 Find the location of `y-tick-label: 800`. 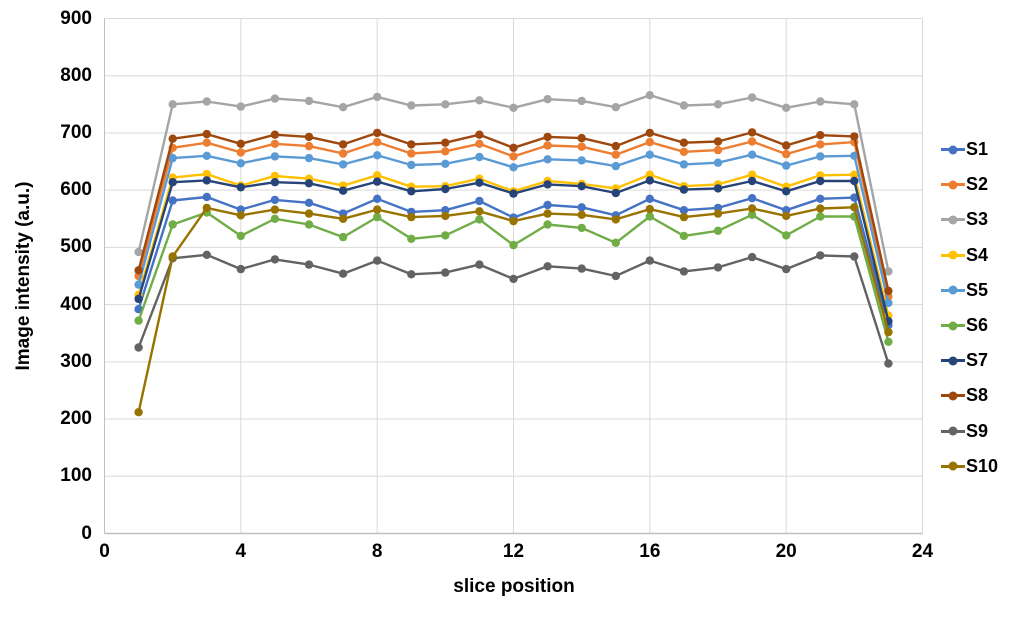

y-tick-label: 800 is located at coordinates (76, 75).